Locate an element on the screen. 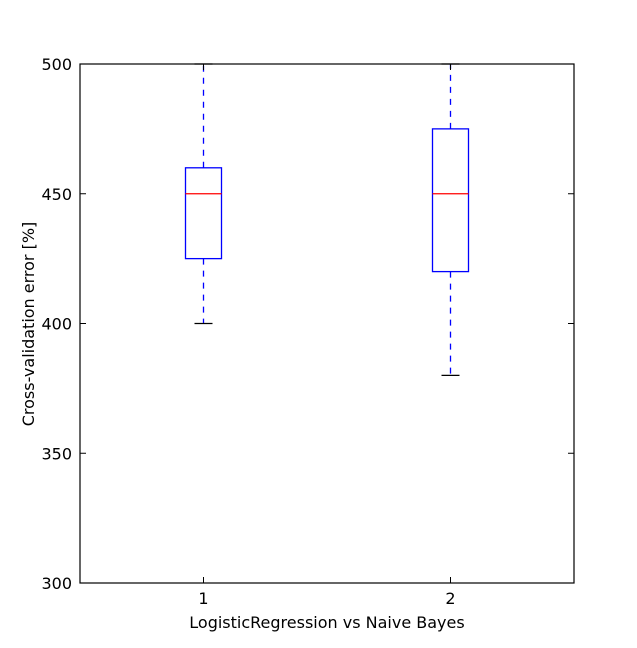  y-tick-label: 400 is located at coordinates (56, 324).